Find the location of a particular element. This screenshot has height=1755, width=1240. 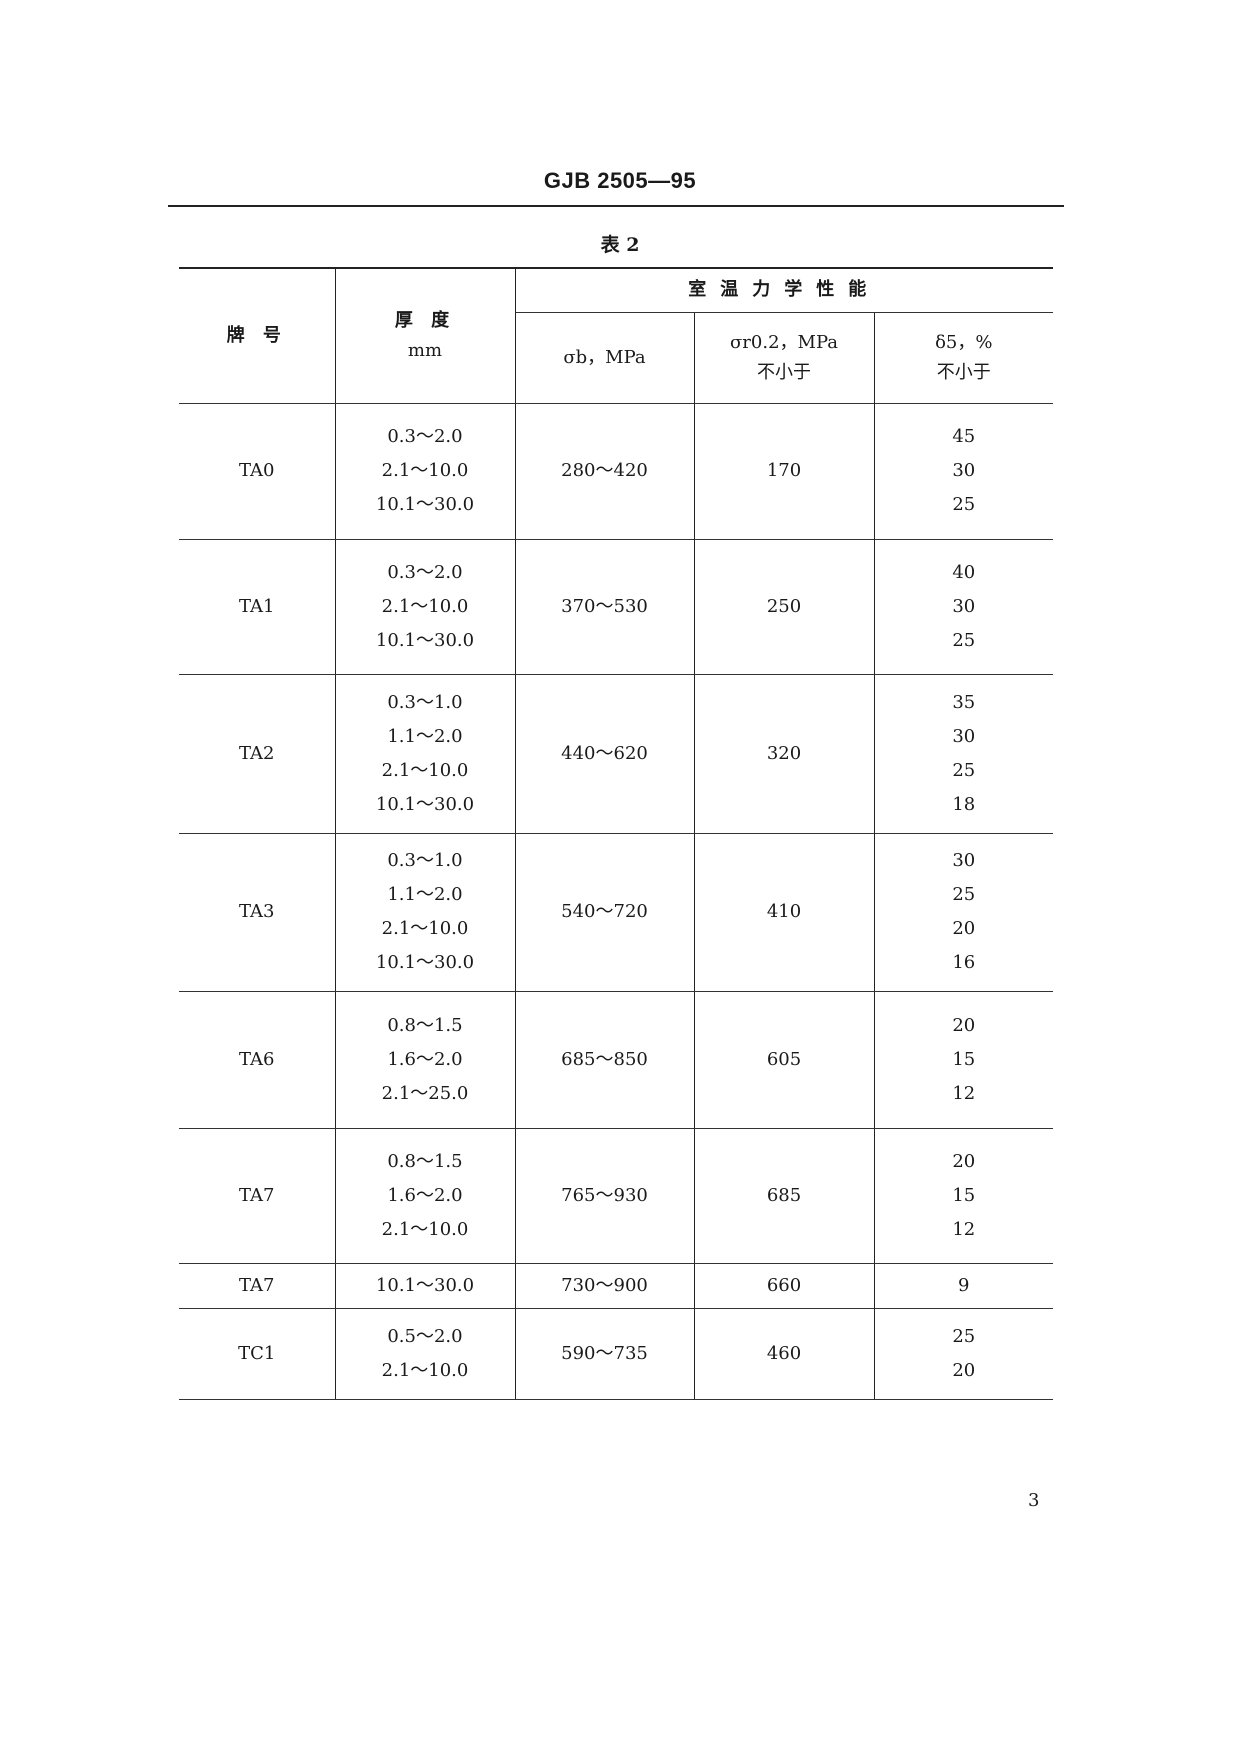

cell-elongation-line: 18 is located at coordinates (964, 804).